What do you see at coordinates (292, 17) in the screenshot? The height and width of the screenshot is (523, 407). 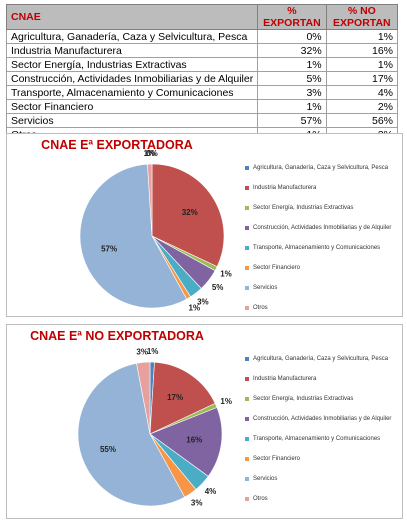 I see `header-exportan: % EXPORTAN` at bounding box center [292, 17].